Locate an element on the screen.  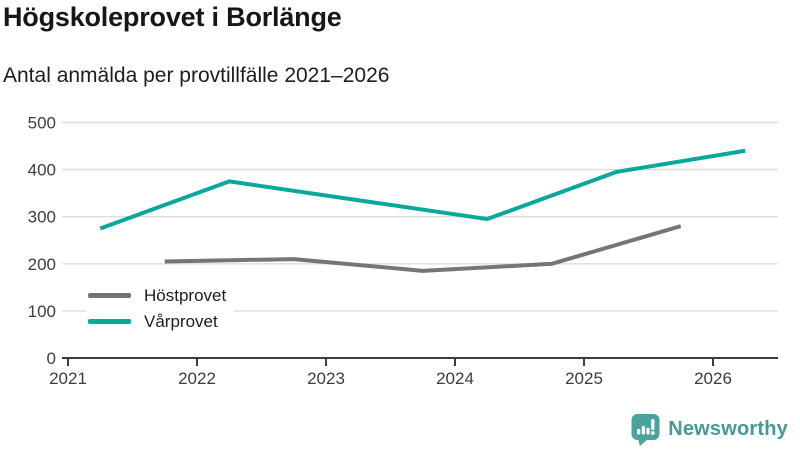
newsworthy-logo: Newsworthy is located at coordinates (709, 429).